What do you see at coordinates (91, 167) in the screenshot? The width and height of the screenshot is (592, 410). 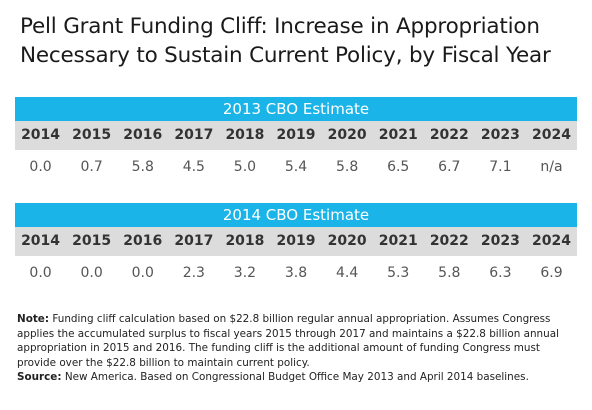 I see `value-cell: 0.7` at bounding box center [91, 167].